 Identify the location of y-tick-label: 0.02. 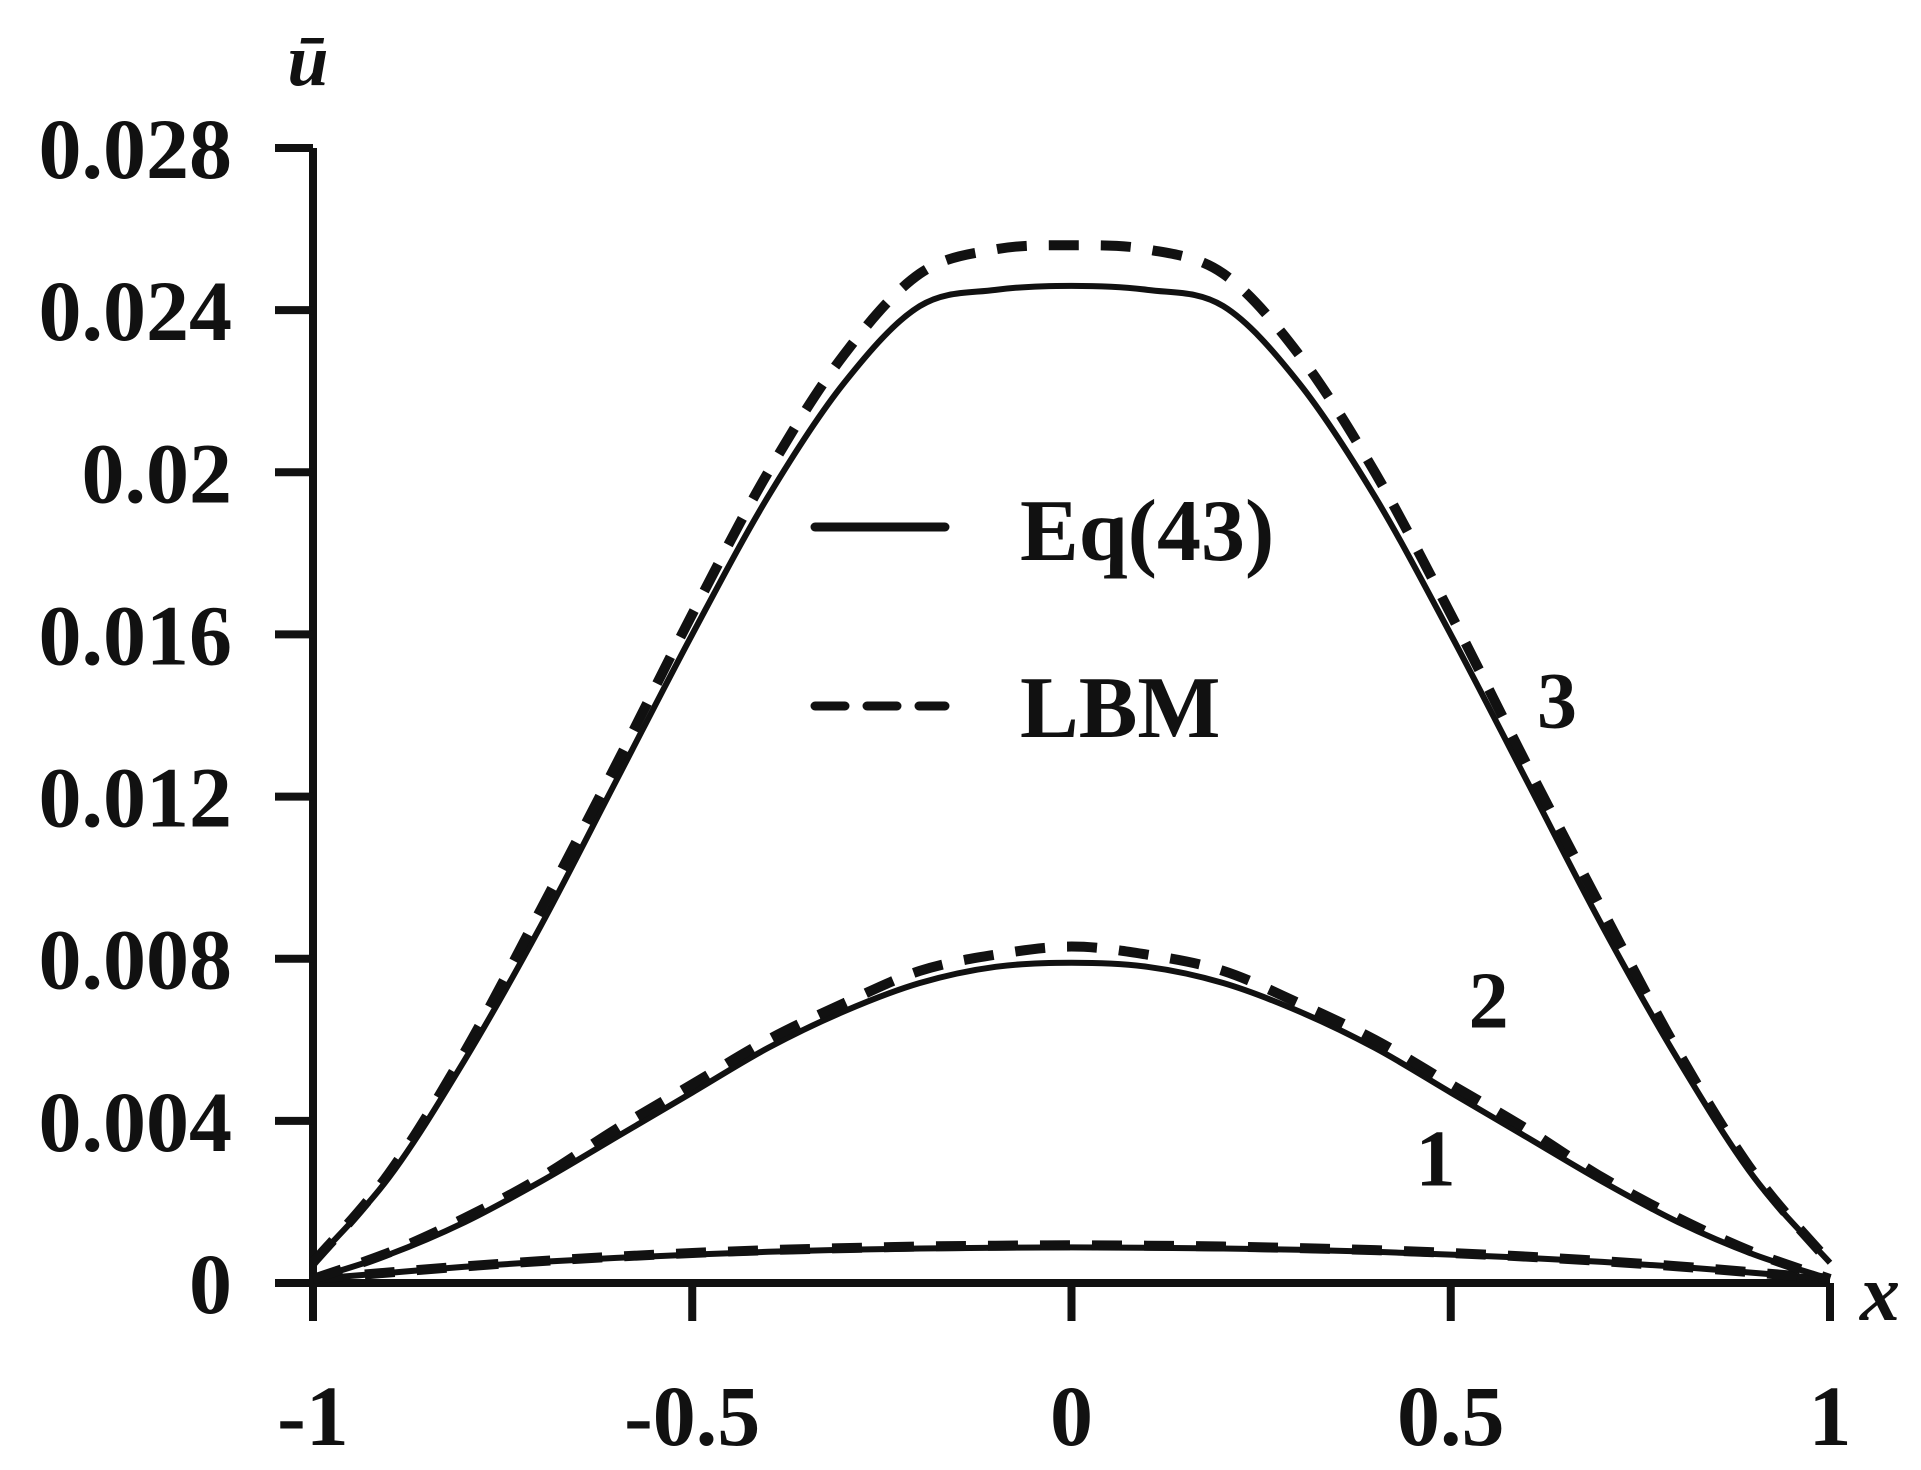
(157, 473).